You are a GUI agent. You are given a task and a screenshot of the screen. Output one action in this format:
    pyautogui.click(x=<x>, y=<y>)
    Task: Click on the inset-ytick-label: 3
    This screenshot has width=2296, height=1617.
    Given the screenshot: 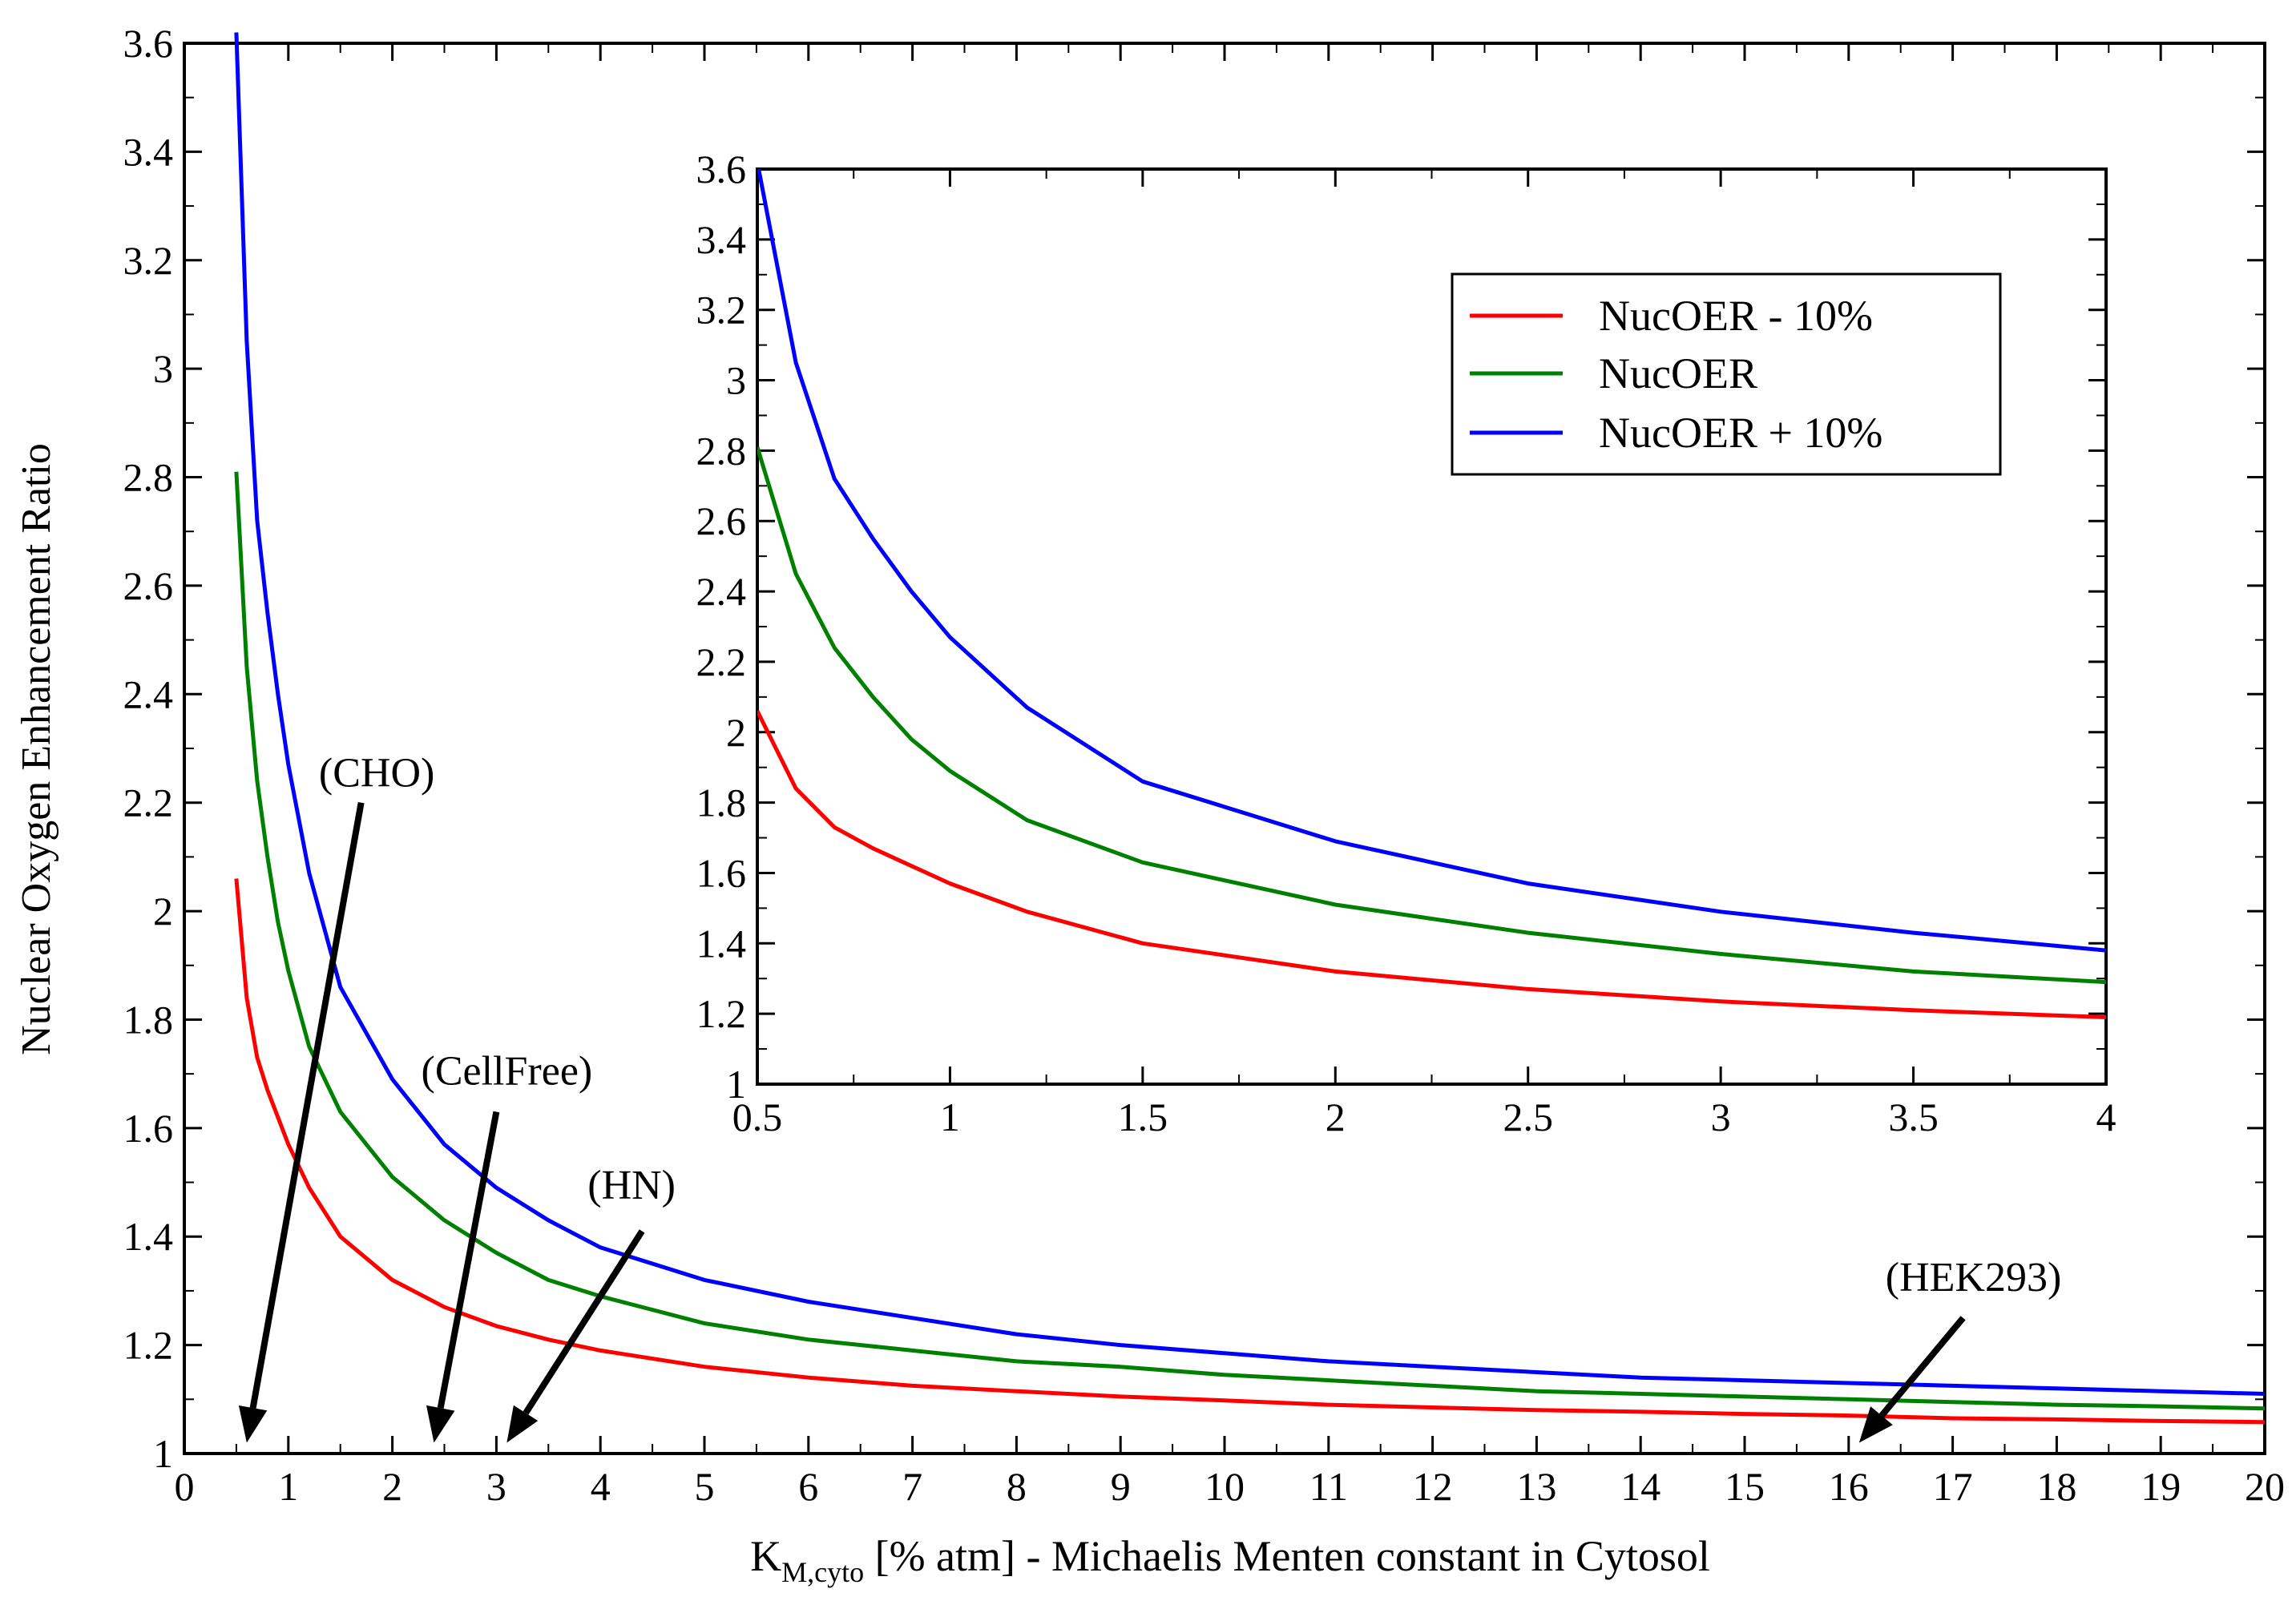 What is the action you would take?
    pyautogui.click(x=736, y=380)
    